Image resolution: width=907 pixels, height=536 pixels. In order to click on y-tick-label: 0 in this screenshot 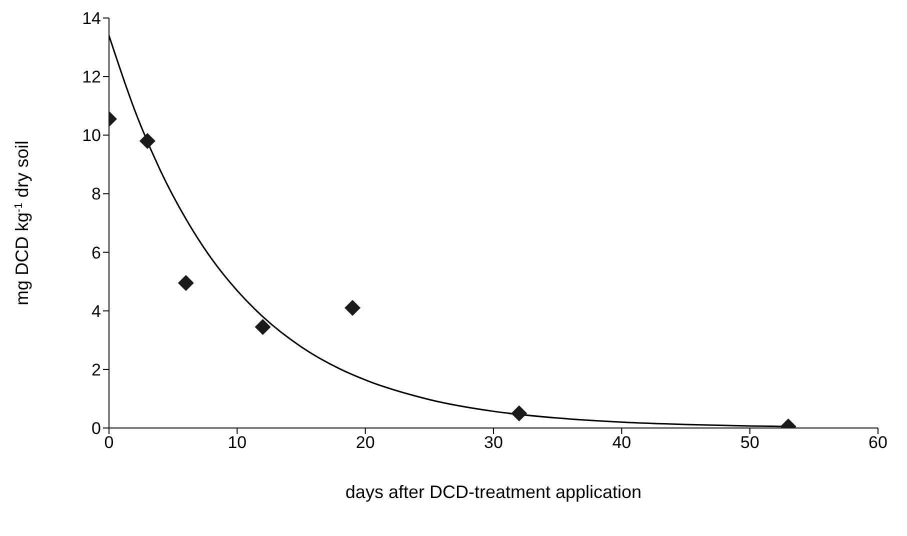, I will do `click(96, 428)`.